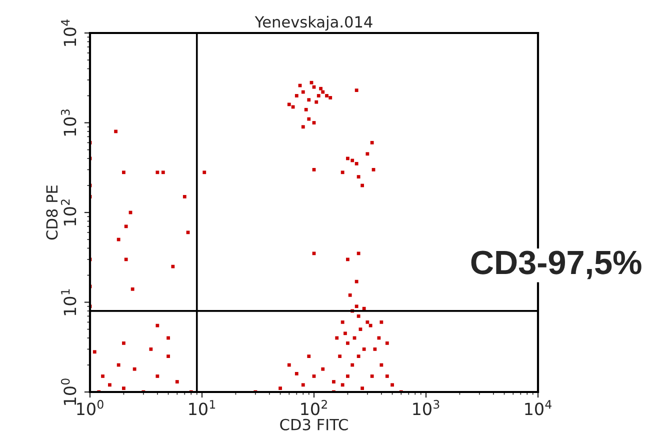 This screenshot has width=652, height=446. Describe the element at coordinates (313, 23) in the screenshot. I see `chart-title: Yenevskaja.014` at that location.